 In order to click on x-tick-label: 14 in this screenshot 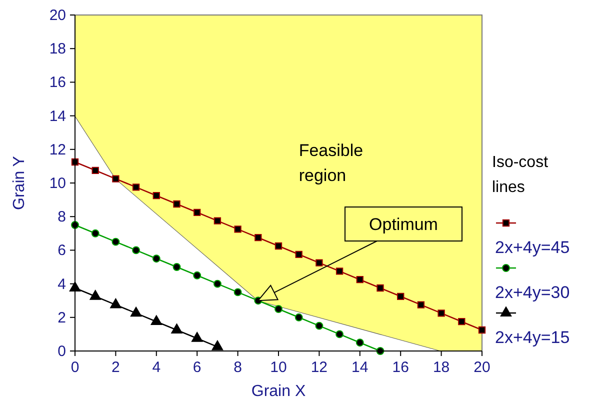, I will do `click(360, 367)`.